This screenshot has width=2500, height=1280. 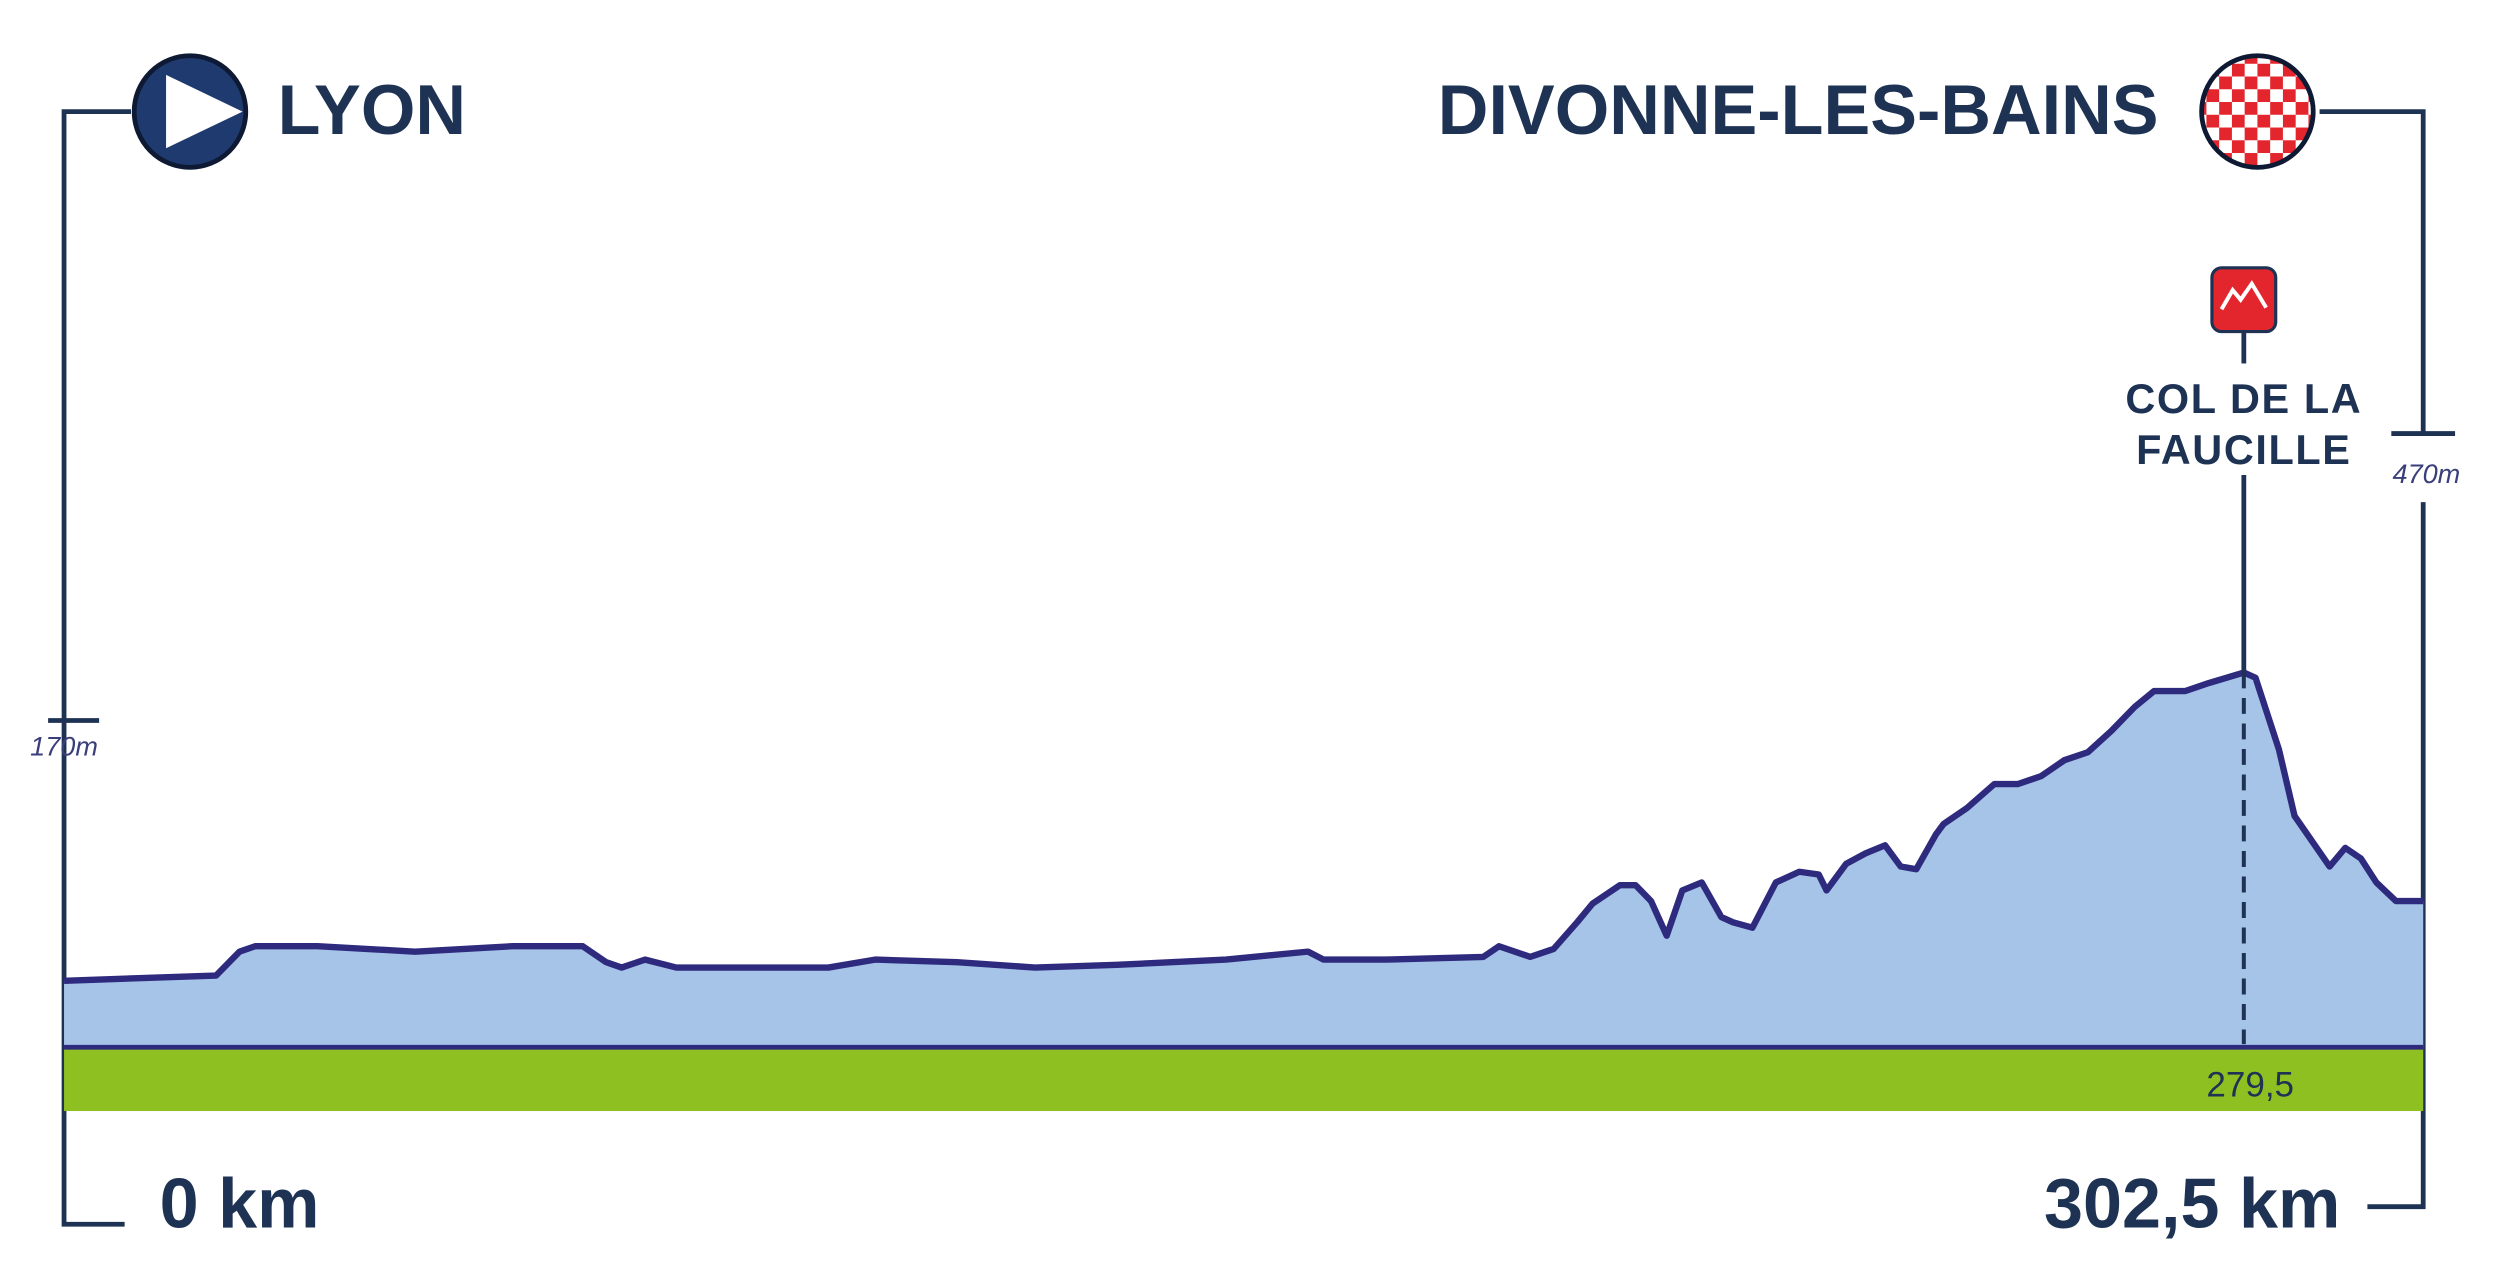 I want to click on x-tick-label: 0 km, so click(x=240, y=1203).